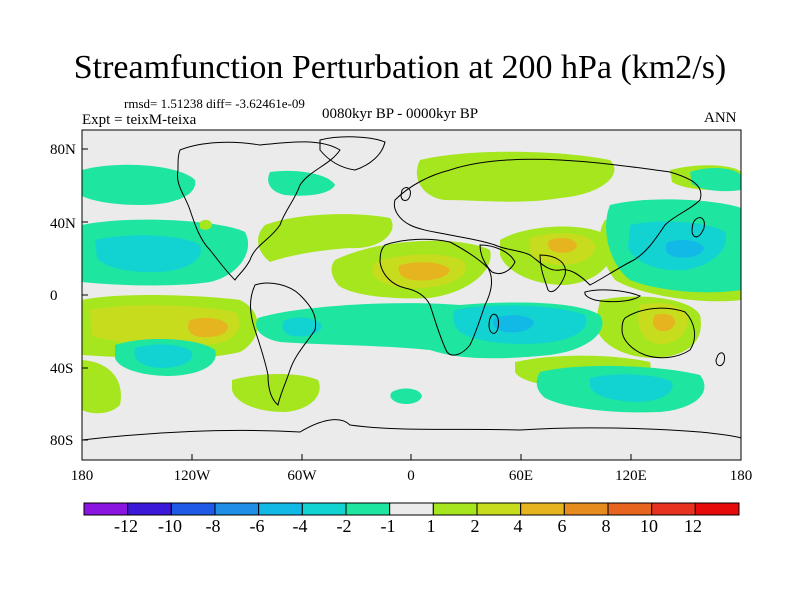 Image resolution: width=800 pixels, height=600 pixels. I want to click on lon-tick-180e: 180, so click(741, 476).